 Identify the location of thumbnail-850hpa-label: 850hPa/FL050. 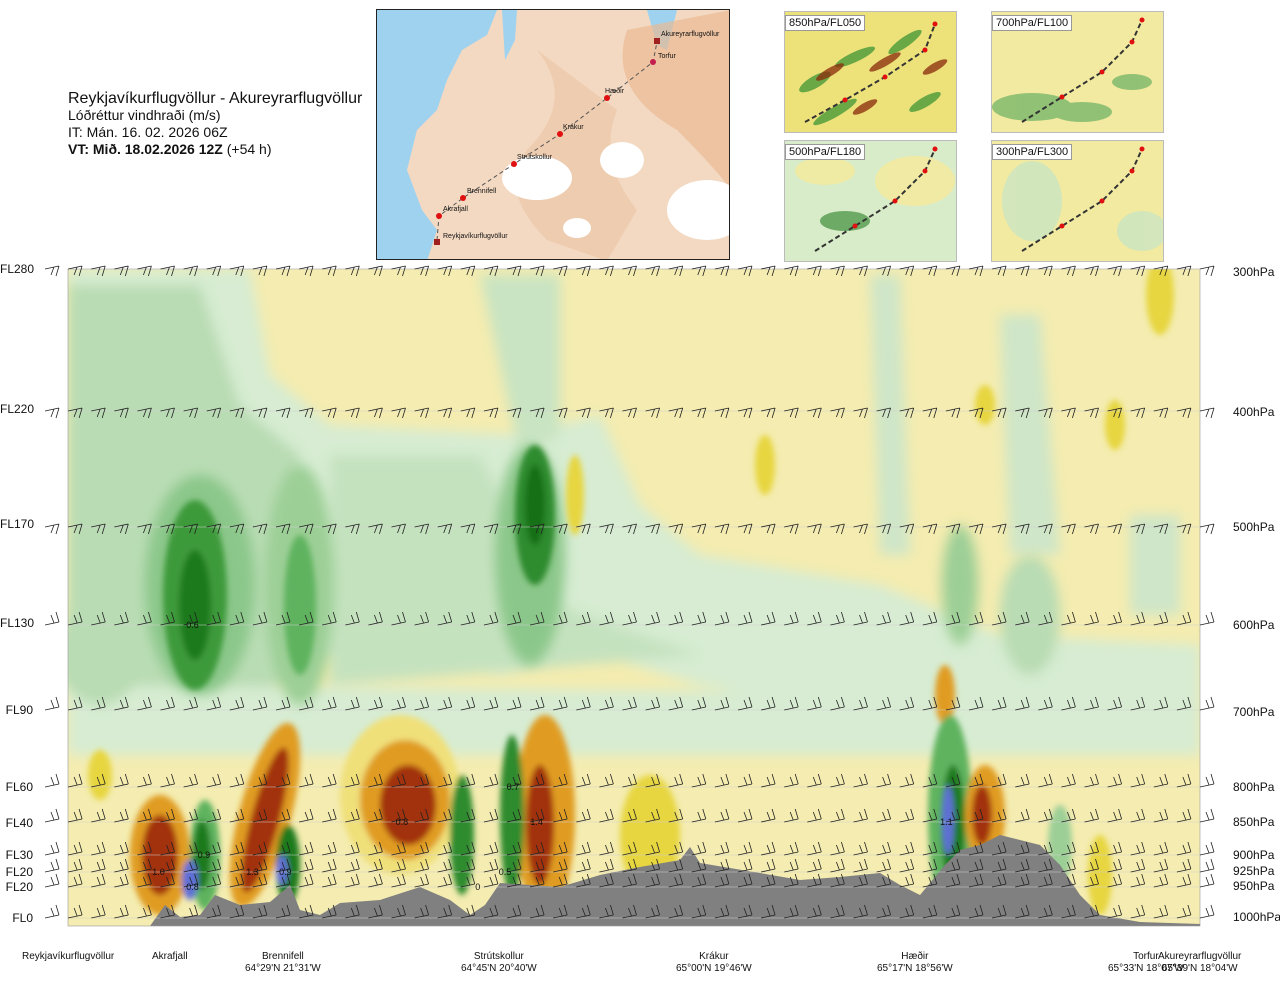
(825, 23).